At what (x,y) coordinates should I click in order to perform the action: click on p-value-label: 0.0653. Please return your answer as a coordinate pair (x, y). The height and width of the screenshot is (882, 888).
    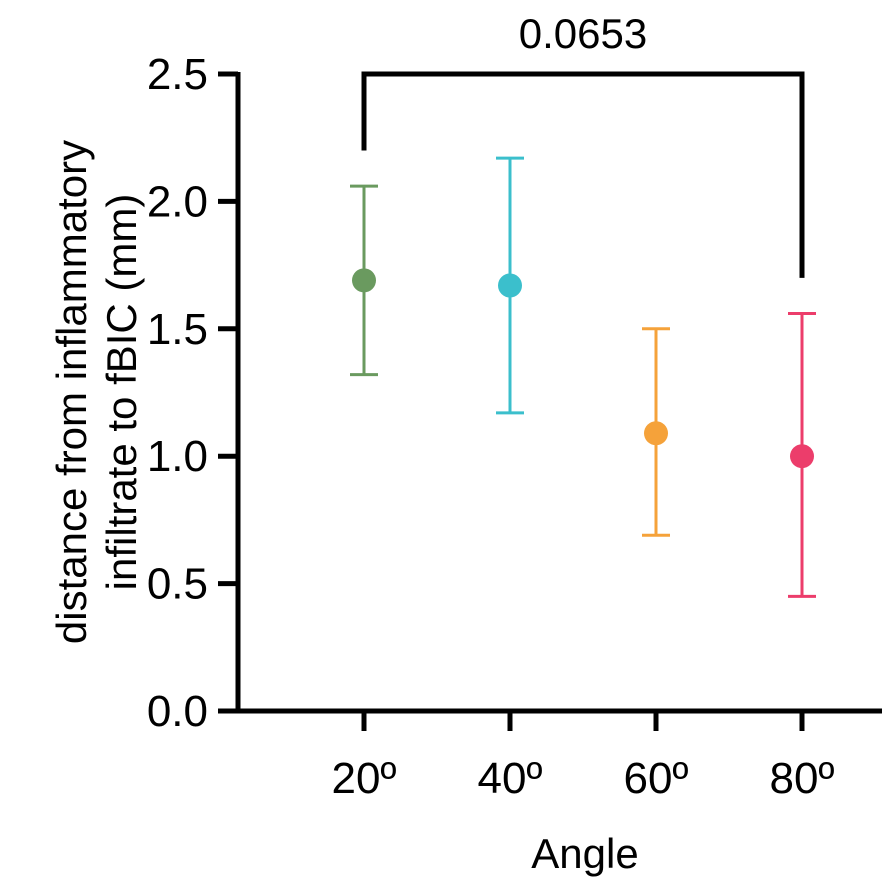
    Looking at the image, I should click on (583, 33).